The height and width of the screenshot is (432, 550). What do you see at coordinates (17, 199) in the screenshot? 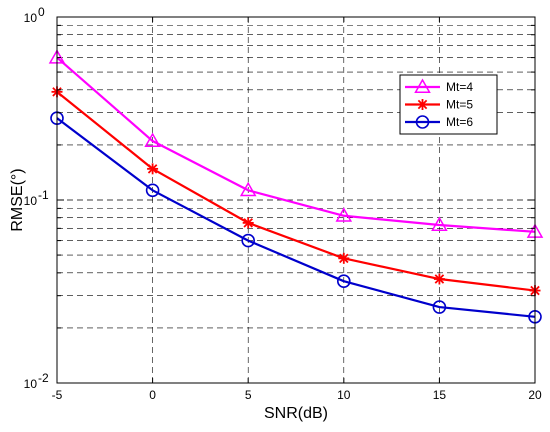
I see `y-axis-label: RMSE(°)` at bounding box center [17, 199].